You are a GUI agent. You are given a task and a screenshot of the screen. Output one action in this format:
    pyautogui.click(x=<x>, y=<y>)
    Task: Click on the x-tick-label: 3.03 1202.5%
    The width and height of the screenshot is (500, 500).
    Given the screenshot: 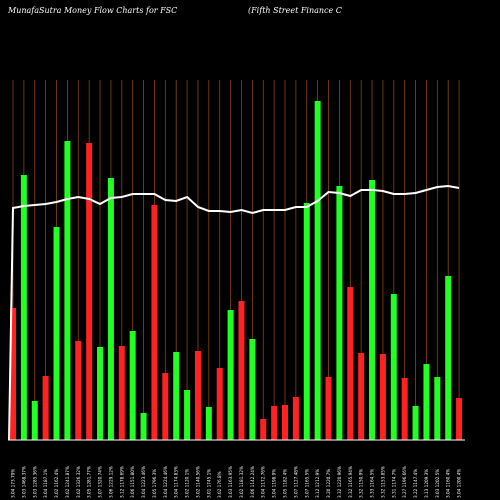 What is the action you would take?
    pyautogui.click(x=437, y=483)
    